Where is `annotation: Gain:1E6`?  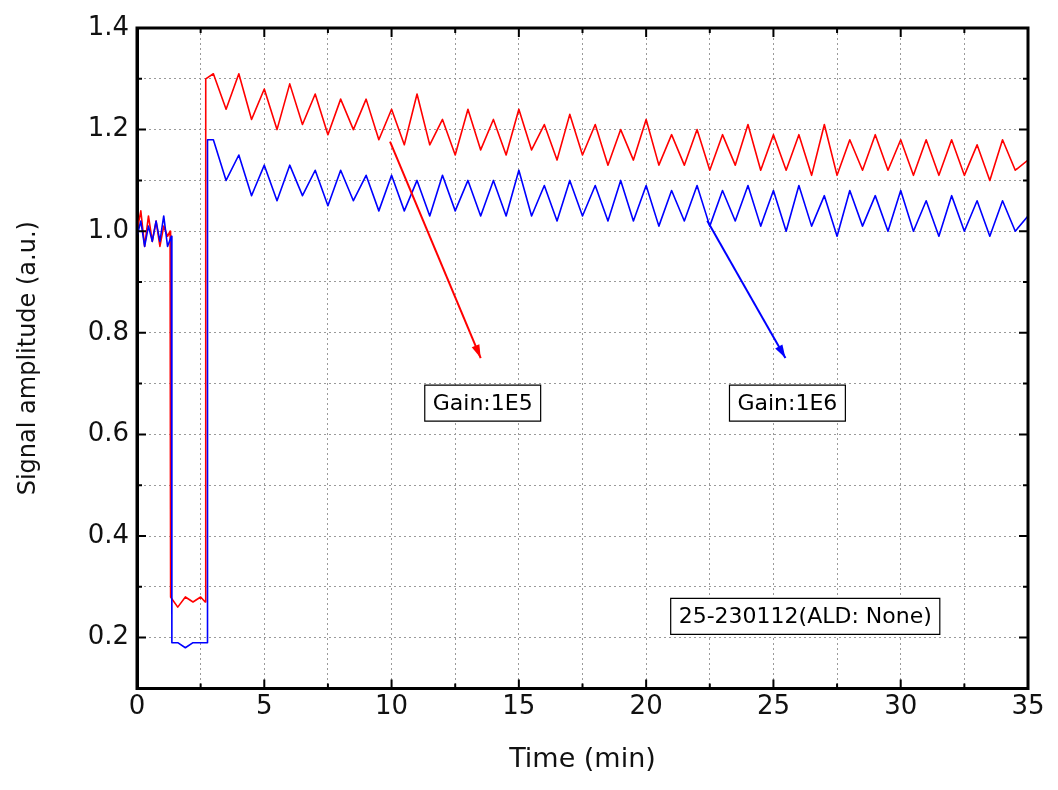 annotation: Gain:1E6 is located at coordinates (787, 402).